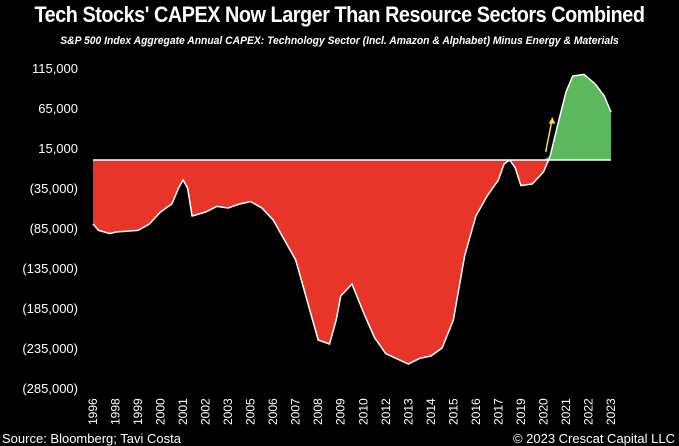 The image size is (679, 446). I want to click on x-tick-label: 2002, so click(206, 411).